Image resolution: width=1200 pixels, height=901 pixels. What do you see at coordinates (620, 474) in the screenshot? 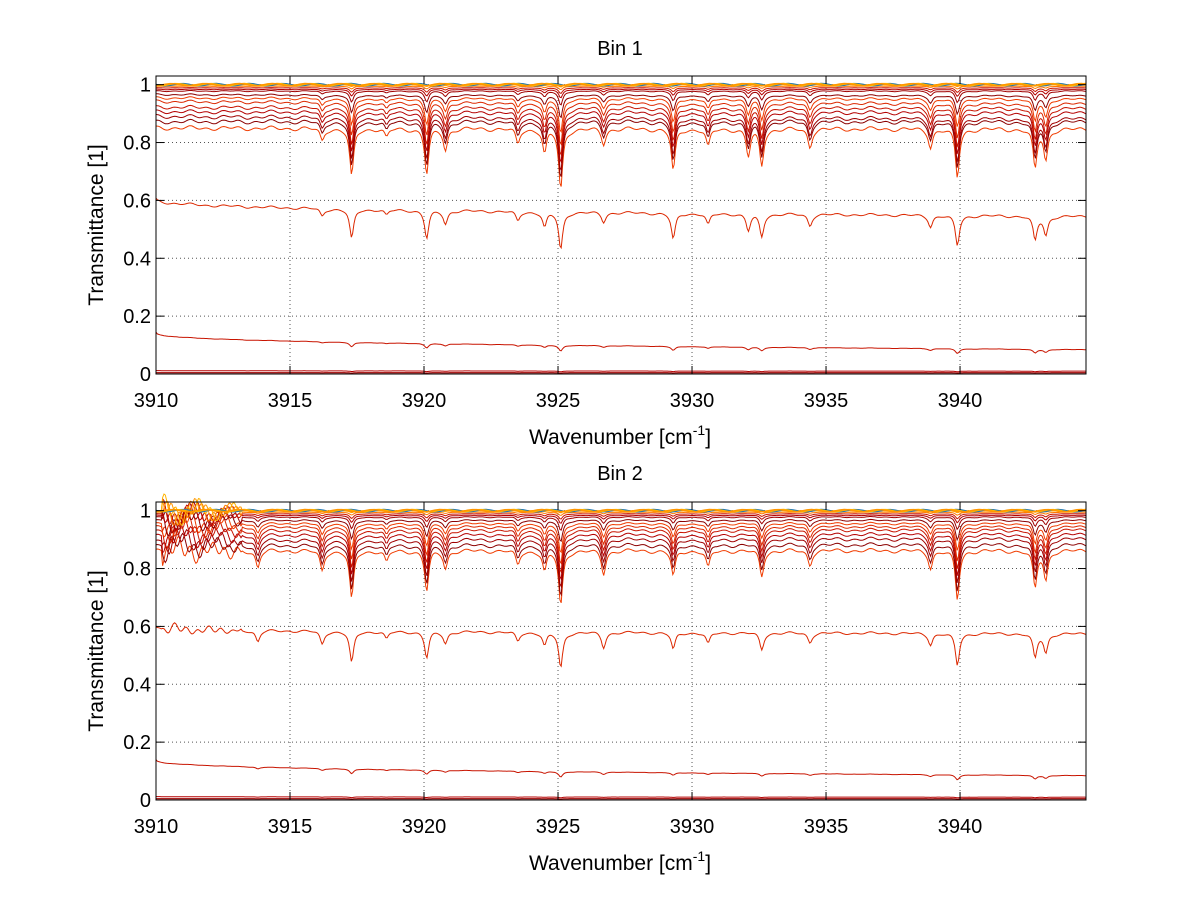
I see `panel-2-title: Bin 2` at bounding box center [620, 474].